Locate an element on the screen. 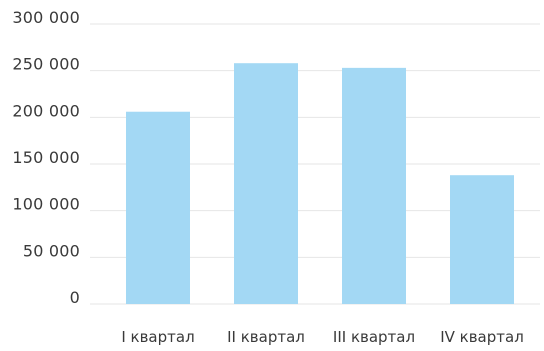  y-tick-label: 200 000 is located at coordinates (46, 110).